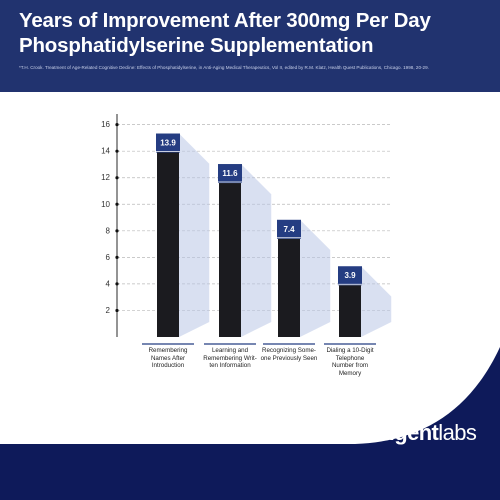  What do you see at coordinates (350, 350) in the screenshot?
I see `x-category-label-line: Dialing a 10-Digit` at bounding box center [350, 350].